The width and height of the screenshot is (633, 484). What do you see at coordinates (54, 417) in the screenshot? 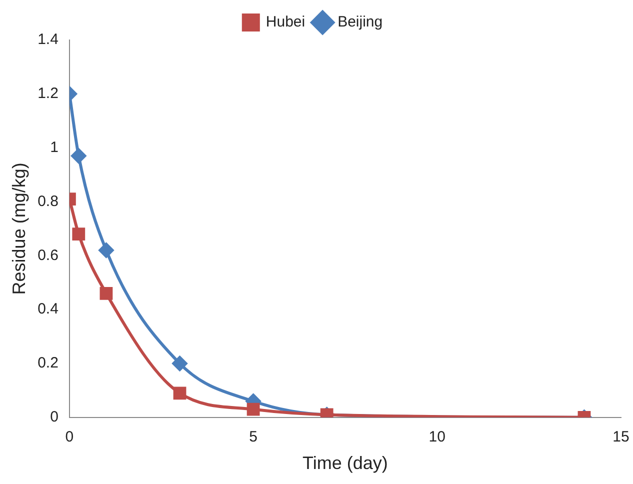
I see `y-tick-label: 0` at bounding box center [54, 417].